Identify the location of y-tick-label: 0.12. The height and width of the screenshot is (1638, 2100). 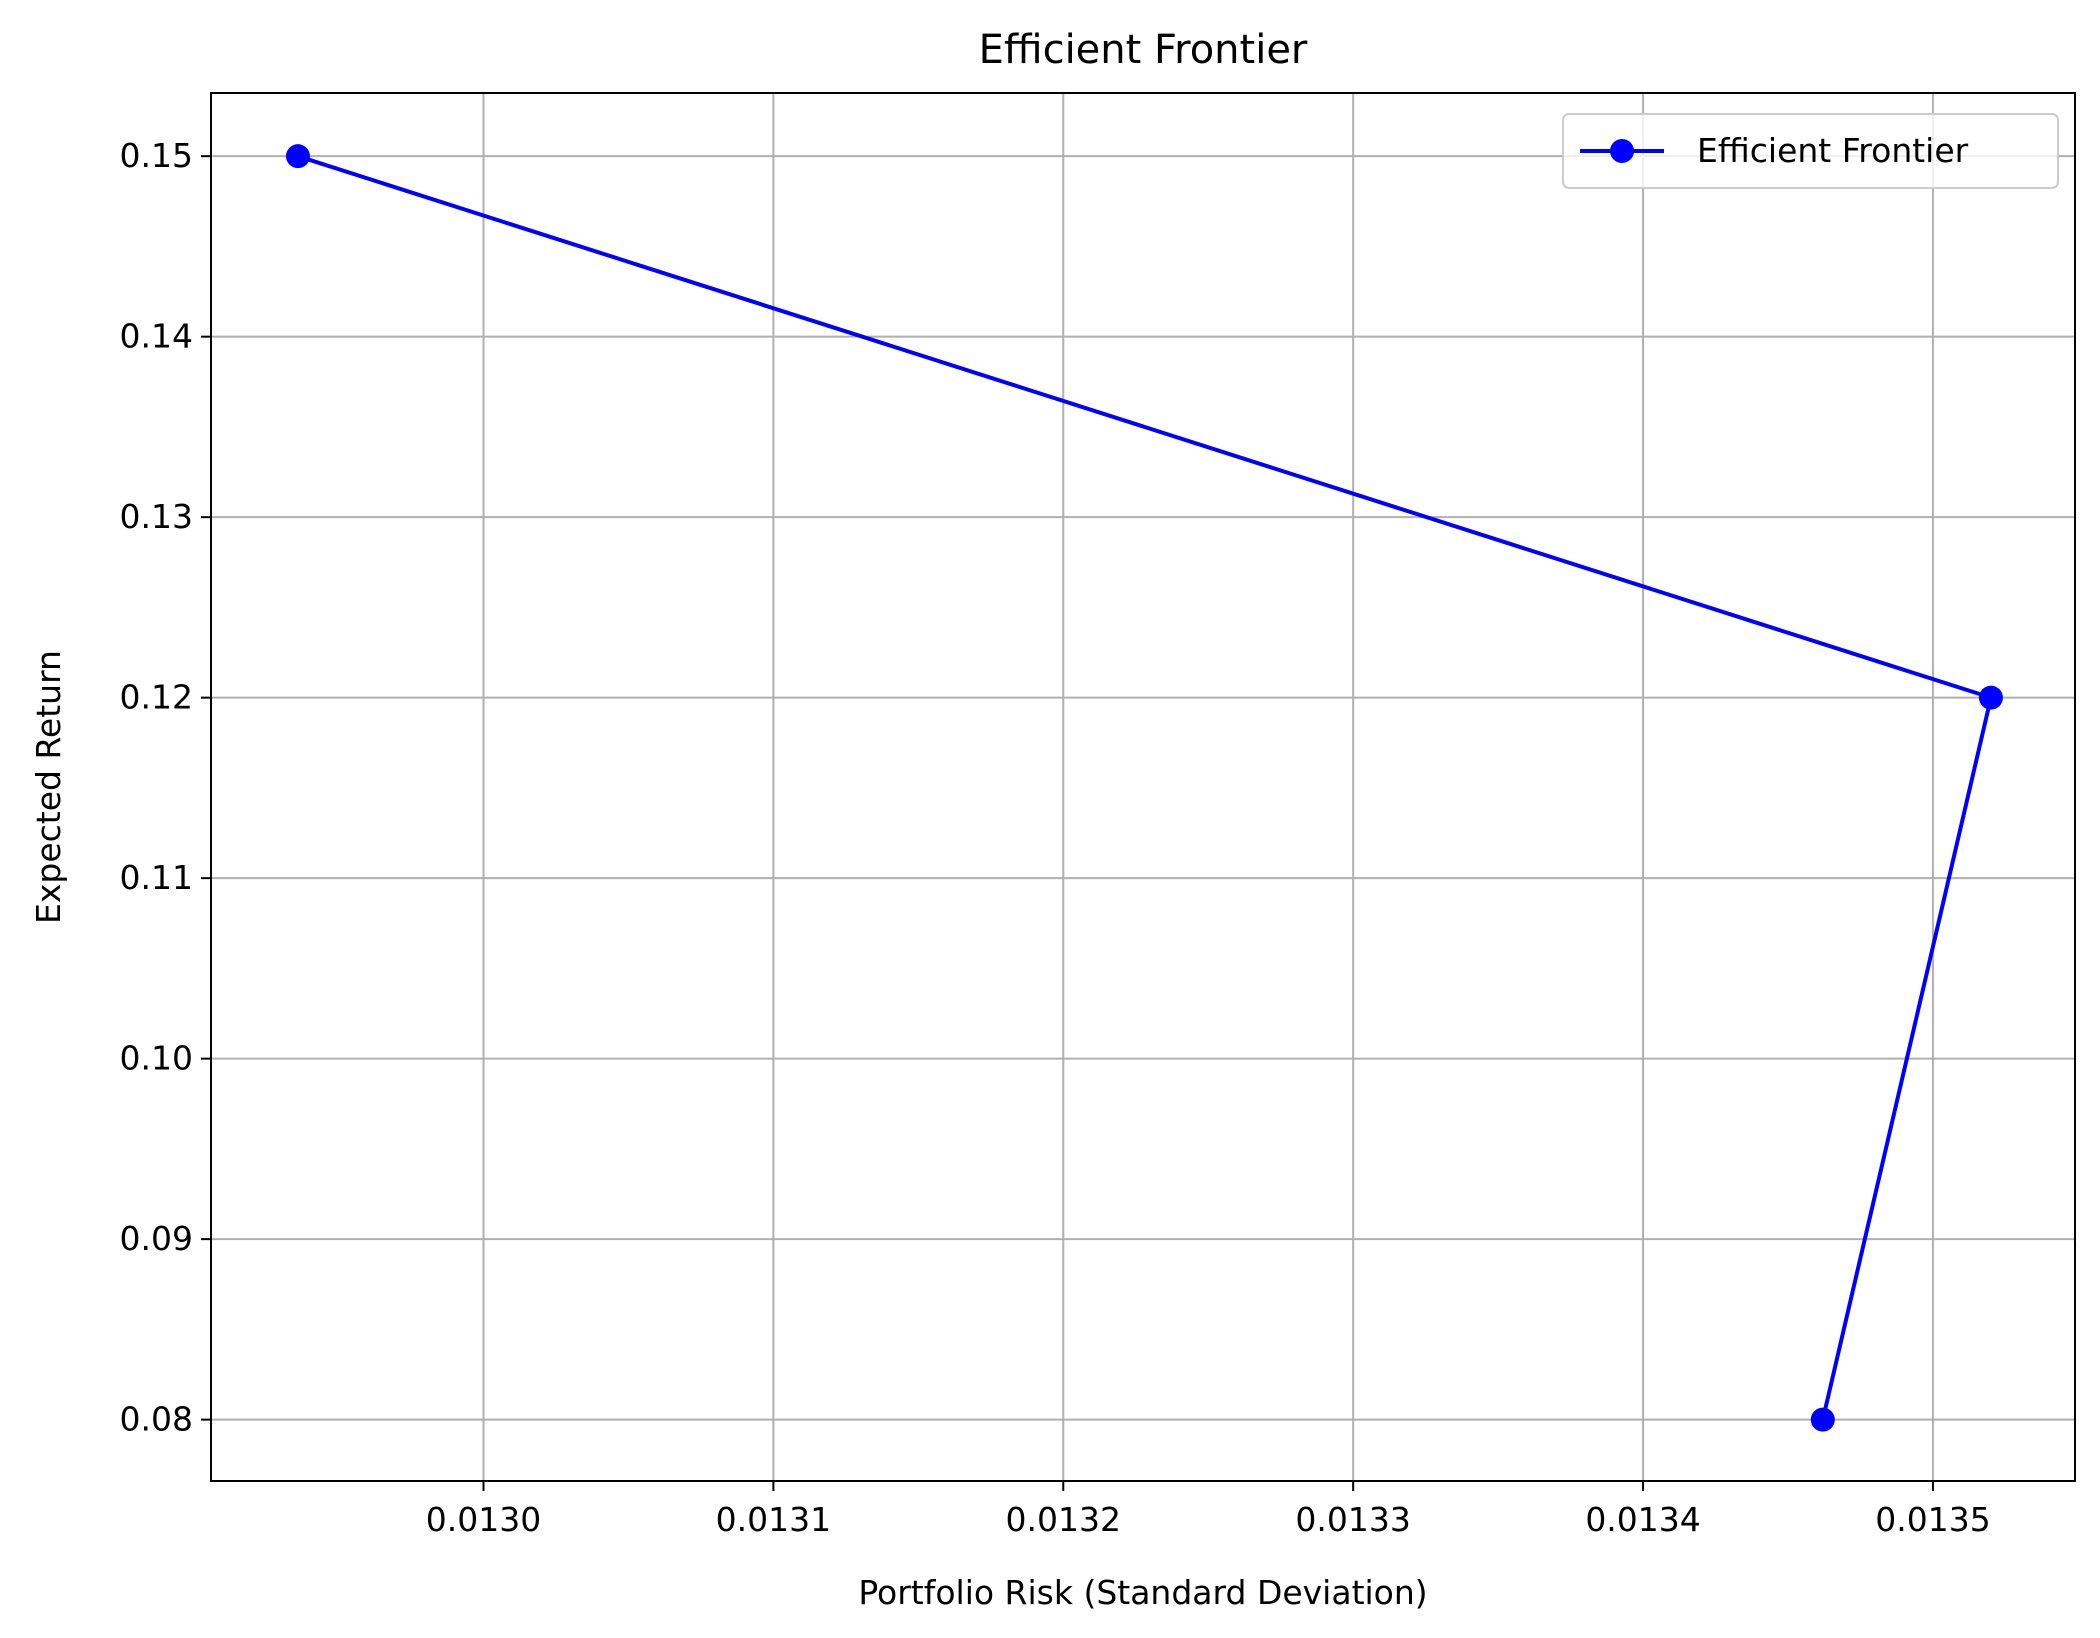
(156, 697).